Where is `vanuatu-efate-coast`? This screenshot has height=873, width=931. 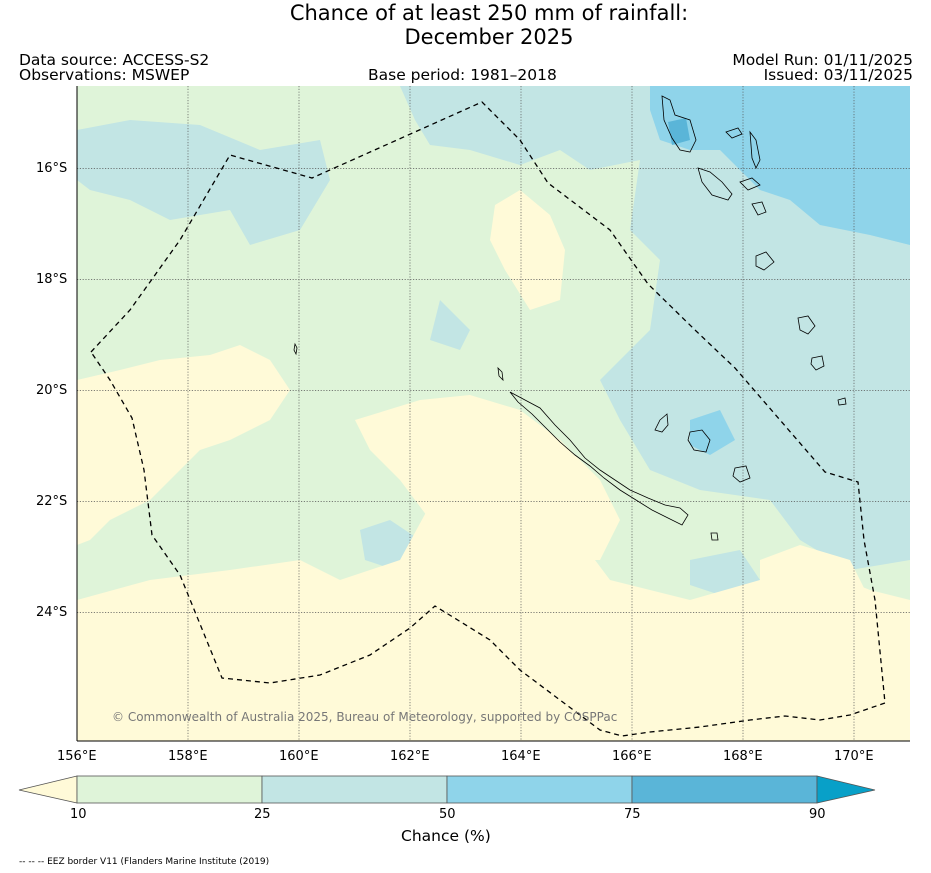 vanuatu-efate-coast is located at coordinates (759, 208).